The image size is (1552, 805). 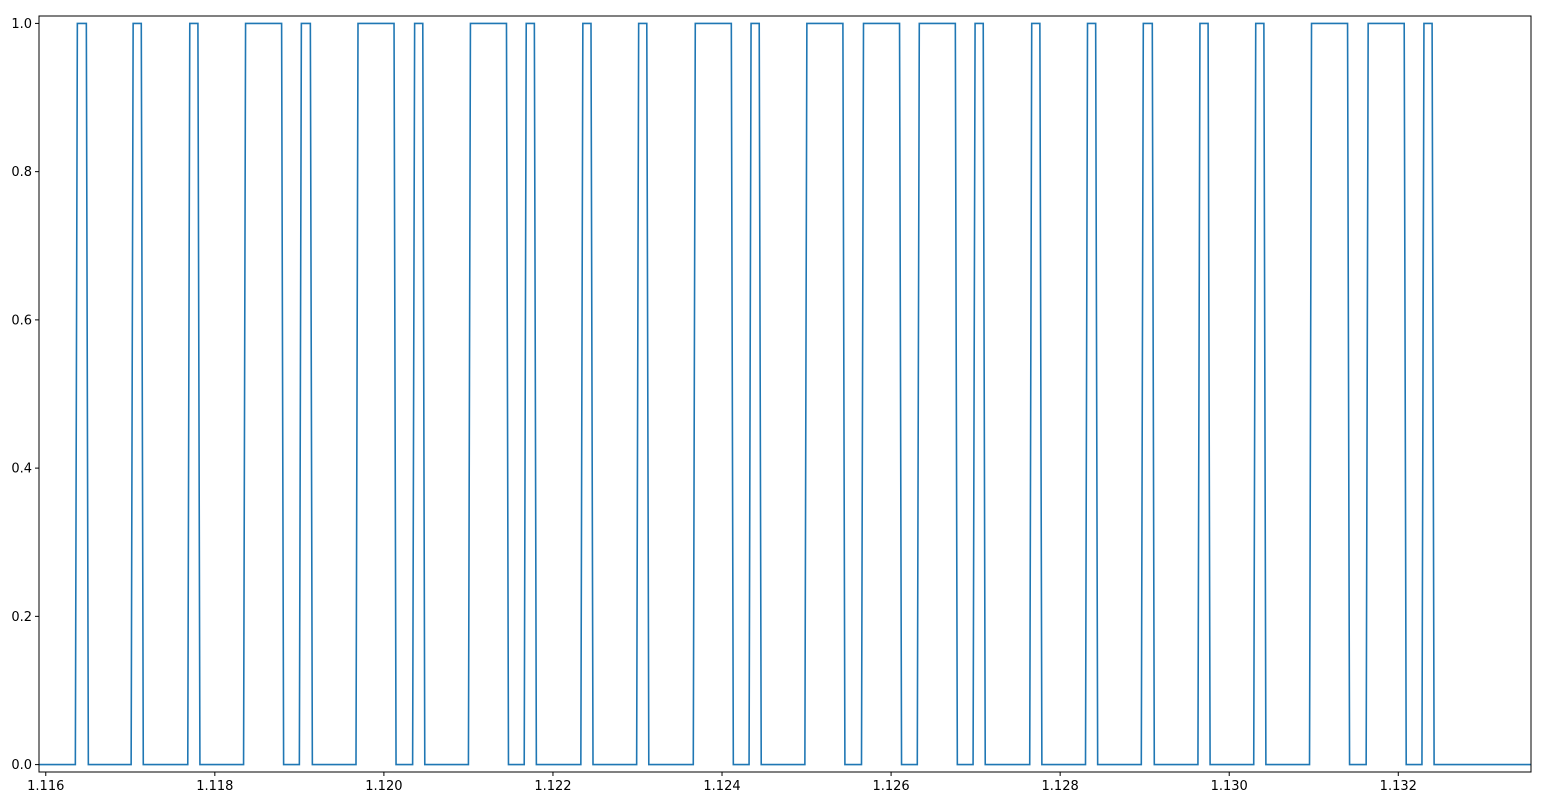 What do you see at coordinates (1398, 786) in the screenshot?
I see `x-tick-label: 1.132` at bounding box center [1398, 786].